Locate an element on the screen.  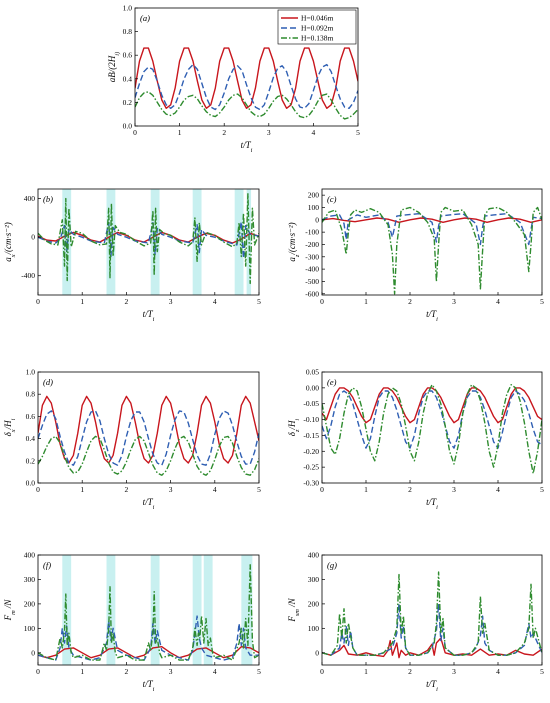
y-tick-label: -0.05 is located at coordinates (311, 403).